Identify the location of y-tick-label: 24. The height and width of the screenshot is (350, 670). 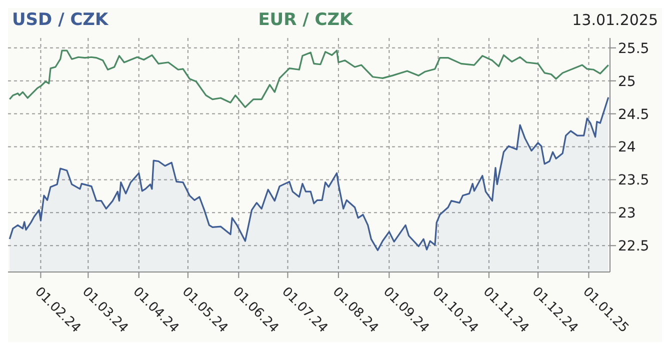
(627, 148).